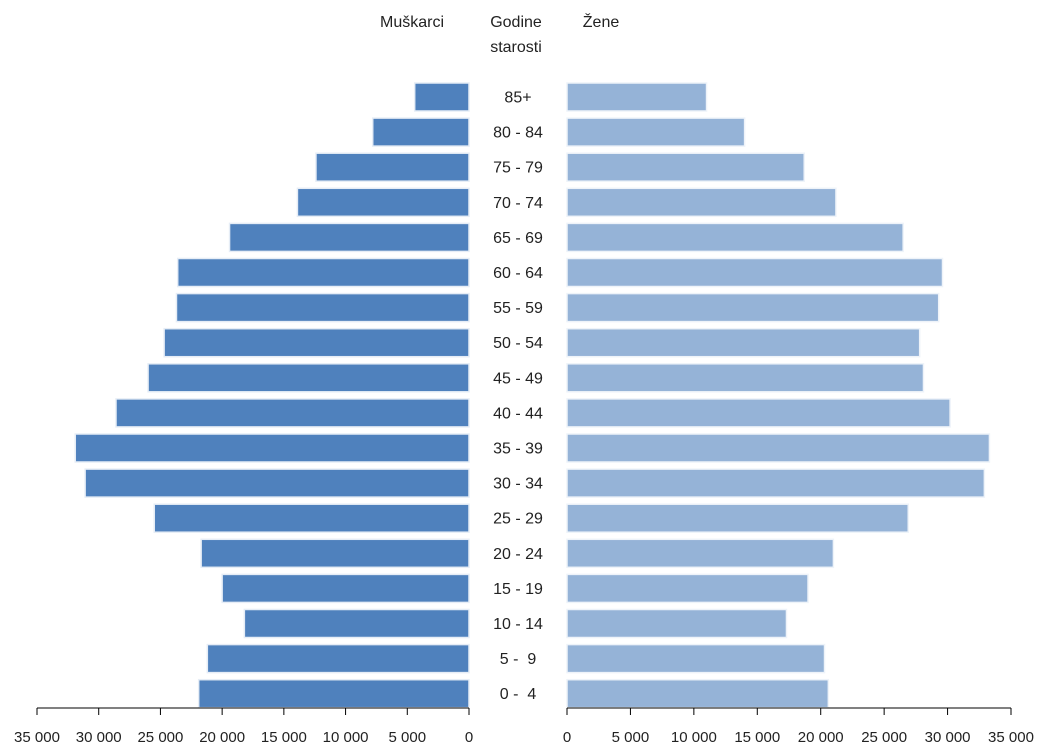  What do you see at coordinates (518, 554) in the screenshot?
I see `age-group-label: 20 - 24` at bounding box center [518, 554].